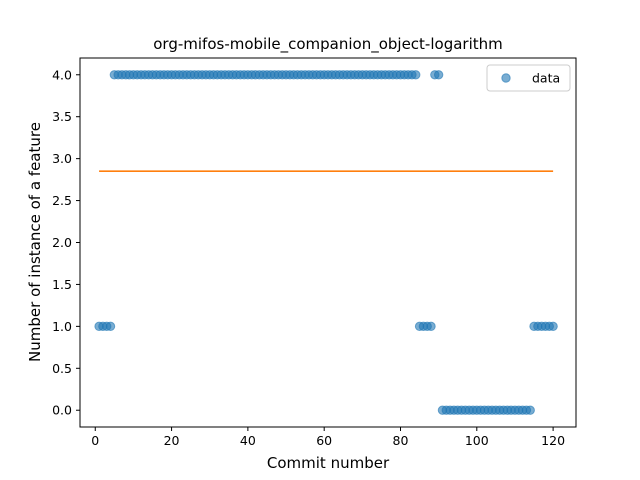  What do you see at coordinates (62, 158) in the screenshot?
I see `y-tick-label: 3.0` at bounding box center [62, 158].